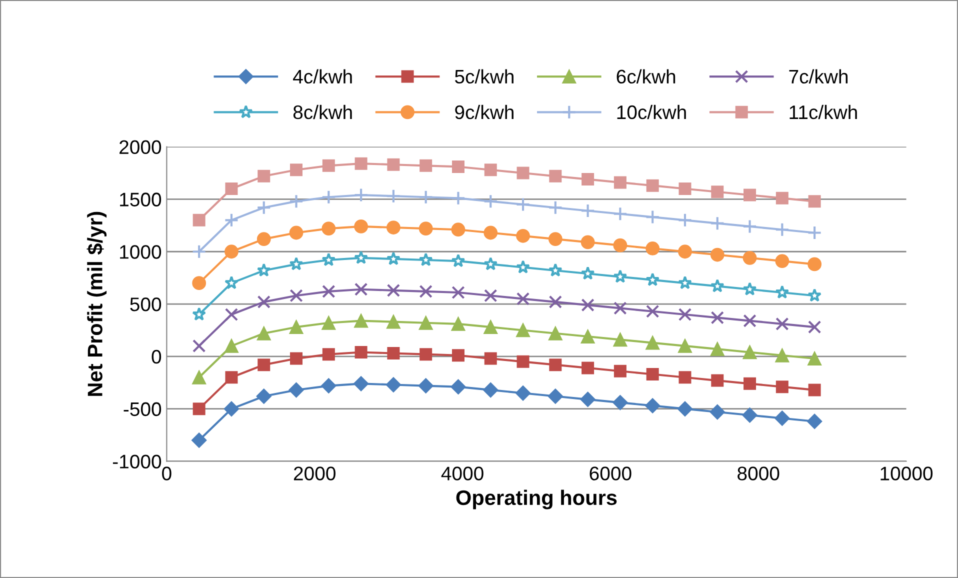 Image resolution: width=958 pixels, height=578 pixels. Describe the element at coordinates (823, 112) in the screenshot. I see `legend-label: 11c/kwh` at that location.